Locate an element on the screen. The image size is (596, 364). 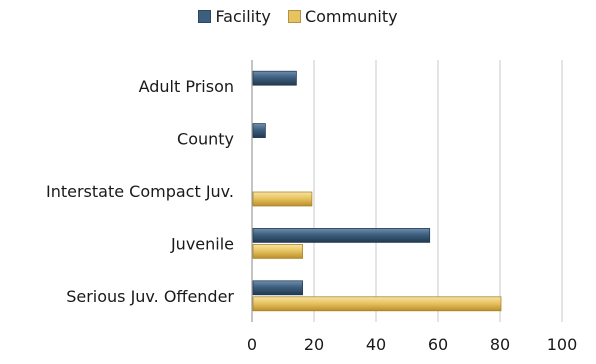
category-label: Juvenile is located at coordinates (202, 243).